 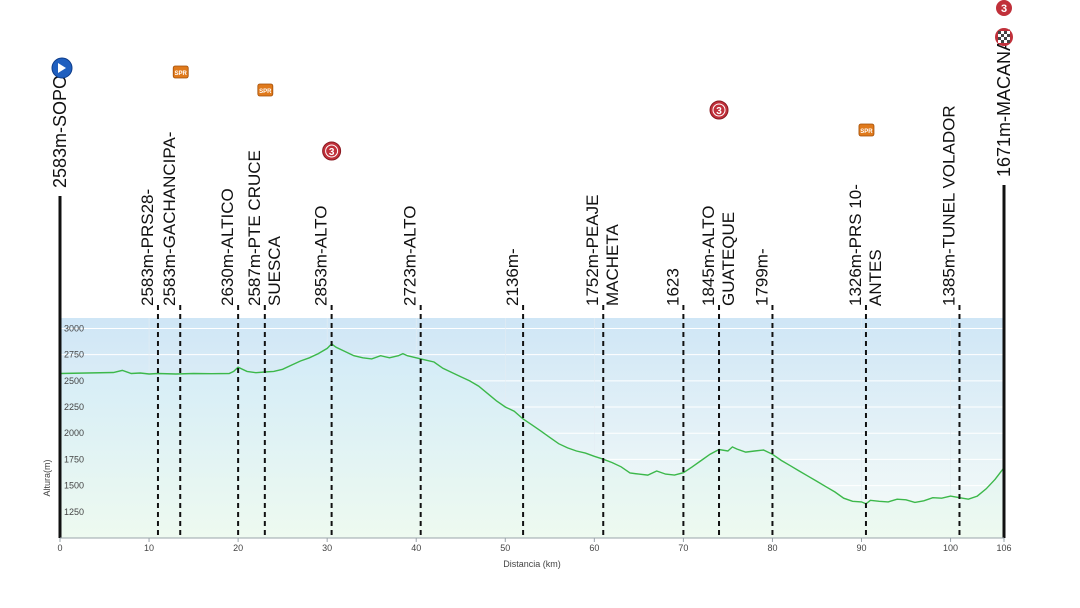 I want to click on y-tick-label: 3000, so click(x=74, y=328).